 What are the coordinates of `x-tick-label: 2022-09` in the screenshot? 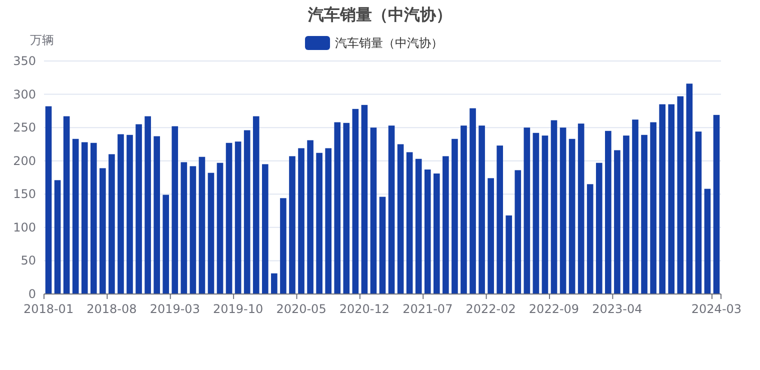 It's located at (554, 309).